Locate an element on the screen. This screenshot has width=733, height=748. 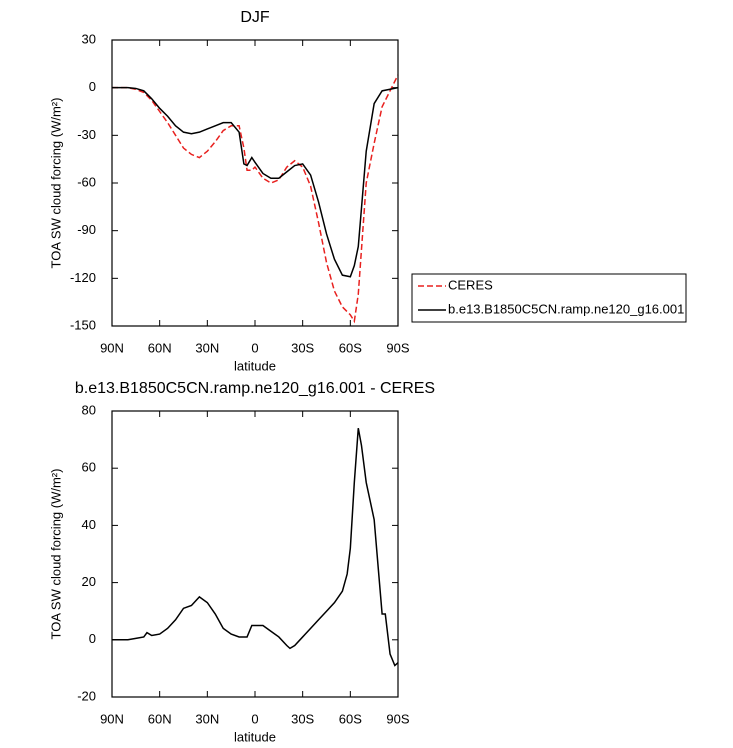
y-tick-label: 40 is located at coordinates (89, 524).